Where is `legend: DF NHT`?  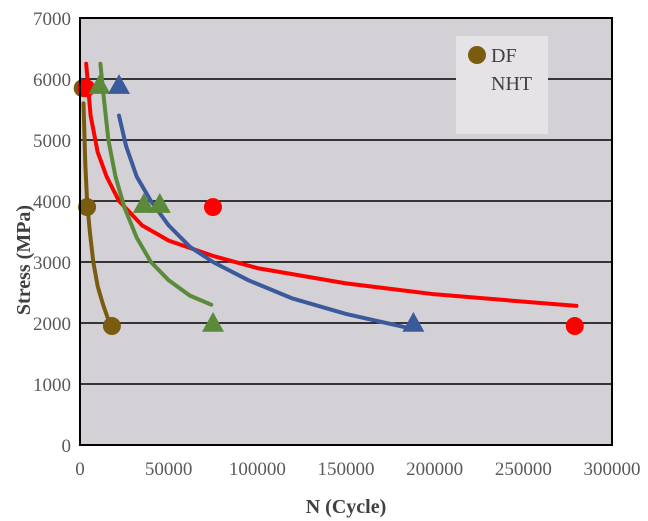
legend: DF NHT is located at coordinates (502, 85).